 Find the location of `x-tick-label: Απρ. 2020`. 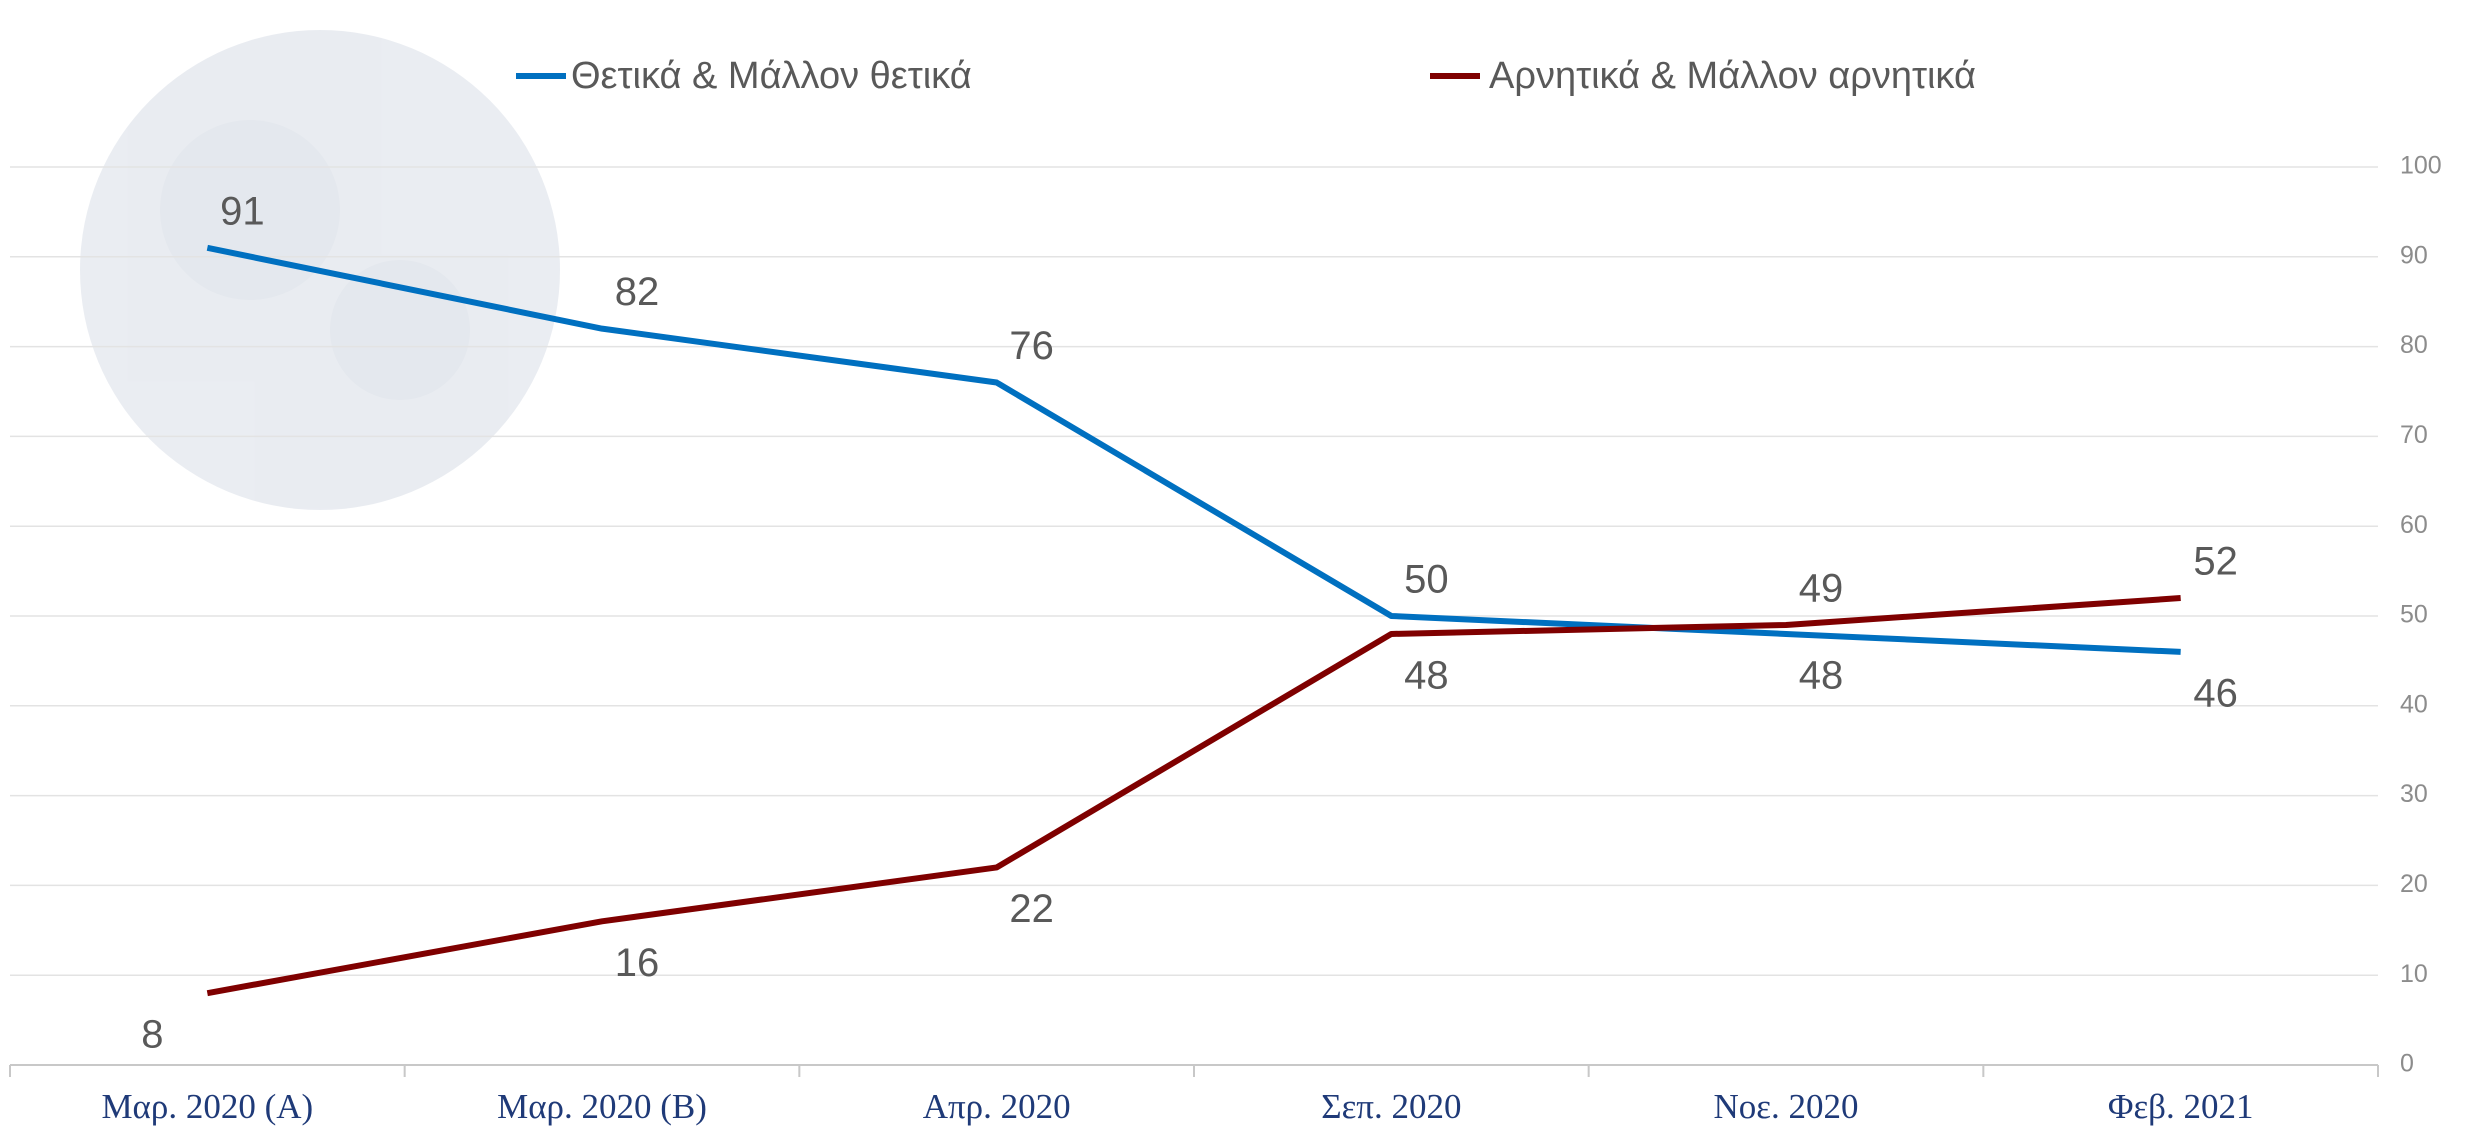

x-tick-label: Απρ. 2020 is located at coordinates (997, 1106).